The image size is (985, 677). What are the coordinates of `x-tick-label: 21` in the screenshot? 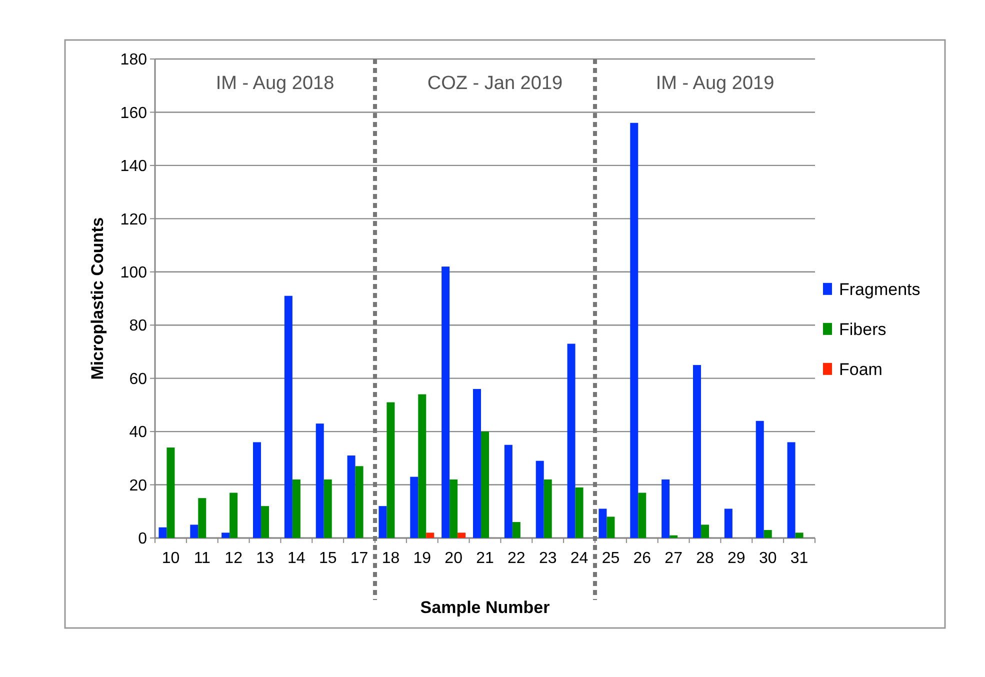 It's located at (485, 558).